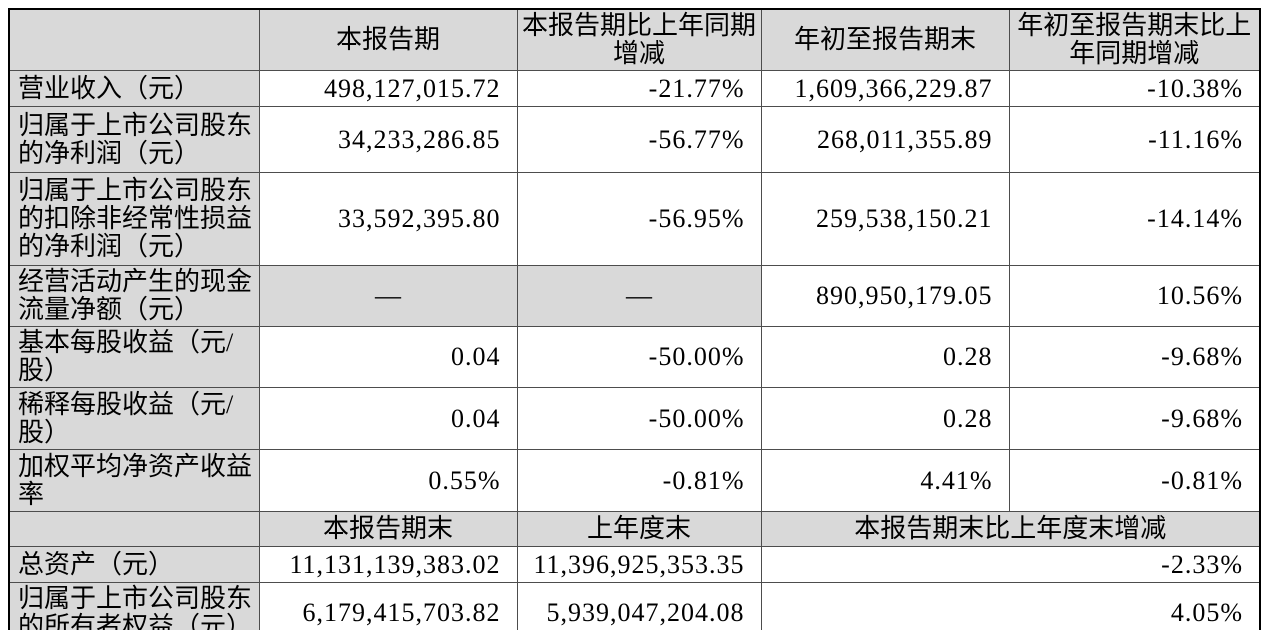  I want to click on value-cell: 4.05%, so click(1010, 606).